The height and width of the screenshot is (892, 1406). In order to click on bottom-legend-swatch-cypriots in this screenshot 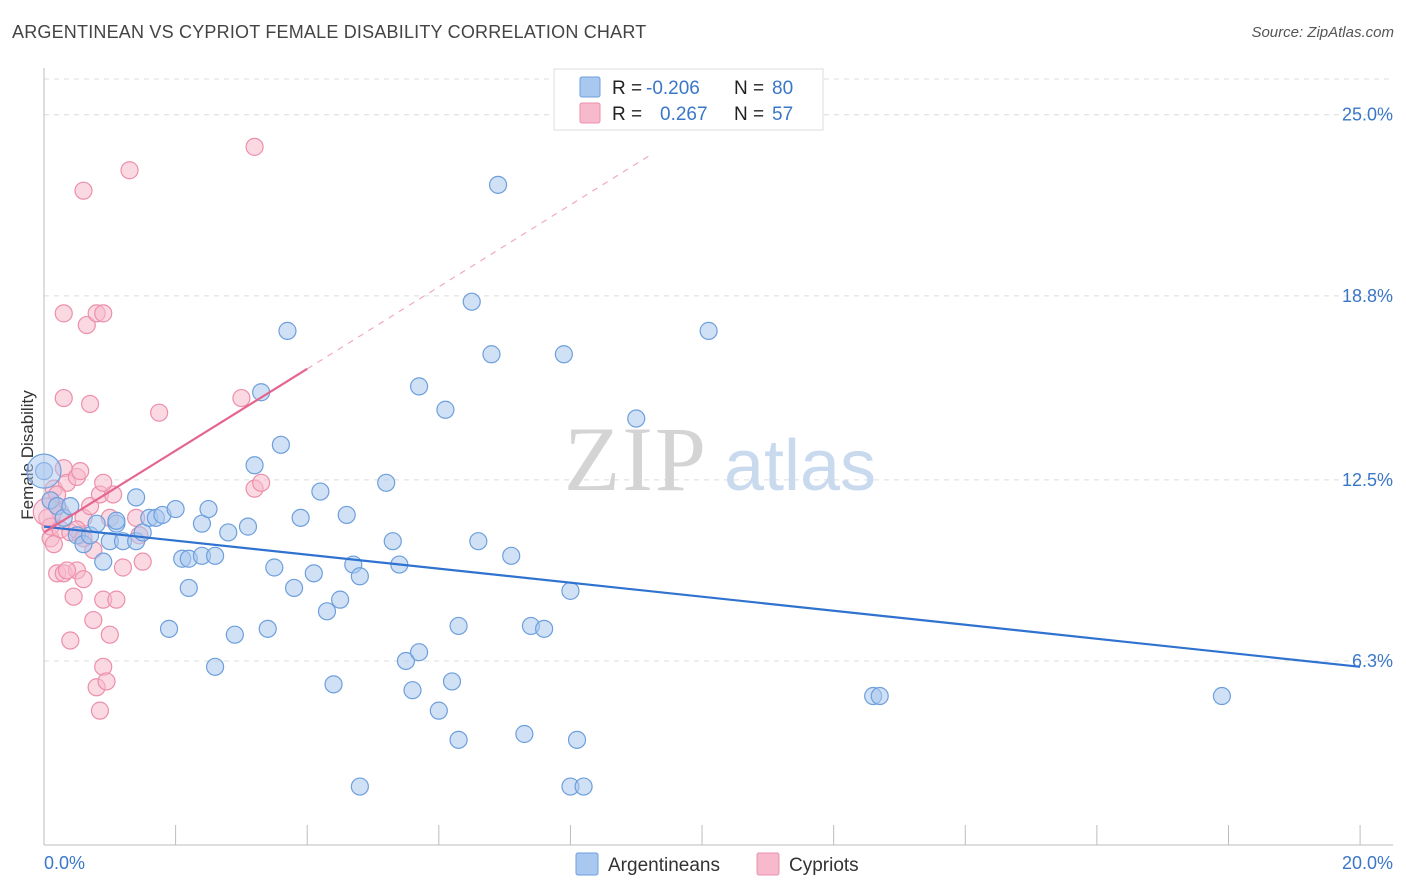, I will do `click(768, 864)`.